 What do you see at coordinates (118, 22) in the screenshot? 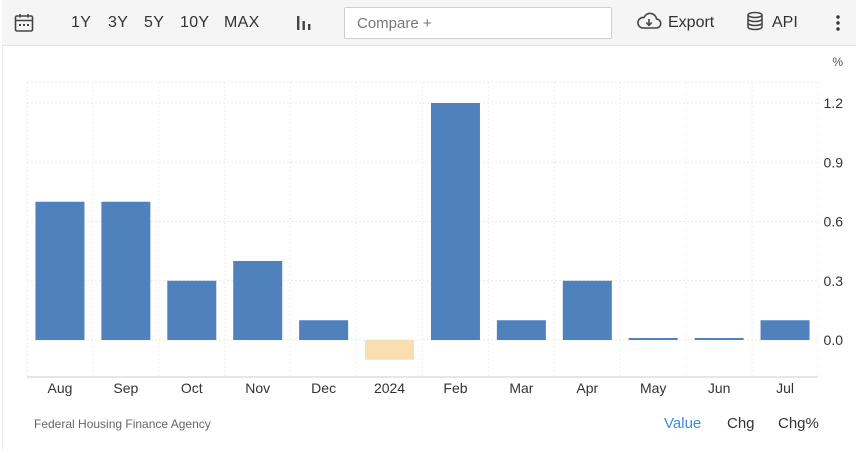
I see `range-3y-button: 3Y` at bounding box center [118, 22].